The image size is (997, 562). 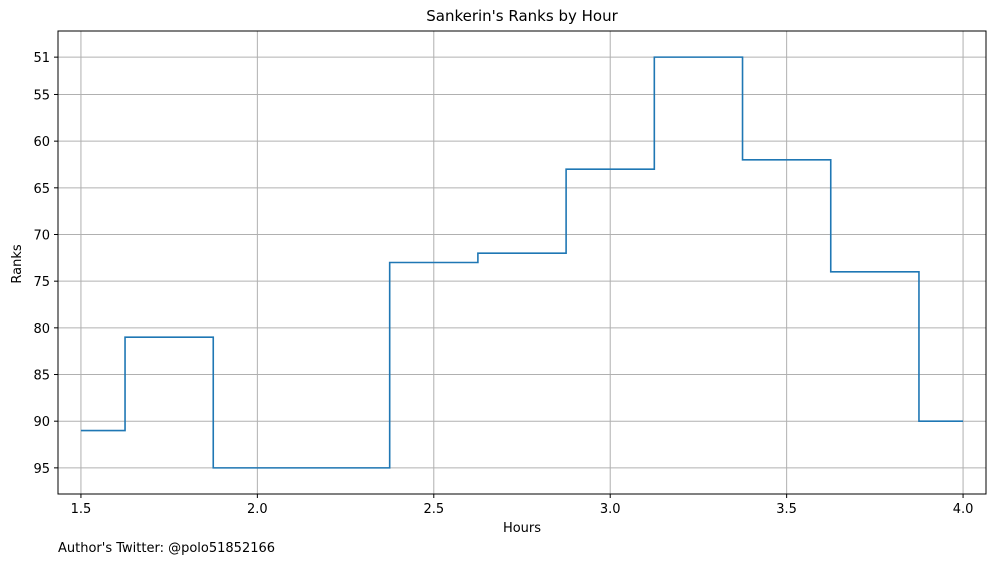 What do you see at coordinates (963, 509) in the screenshot?
I see `x-tick-label: 4.0` at bounding box center [963, 509].